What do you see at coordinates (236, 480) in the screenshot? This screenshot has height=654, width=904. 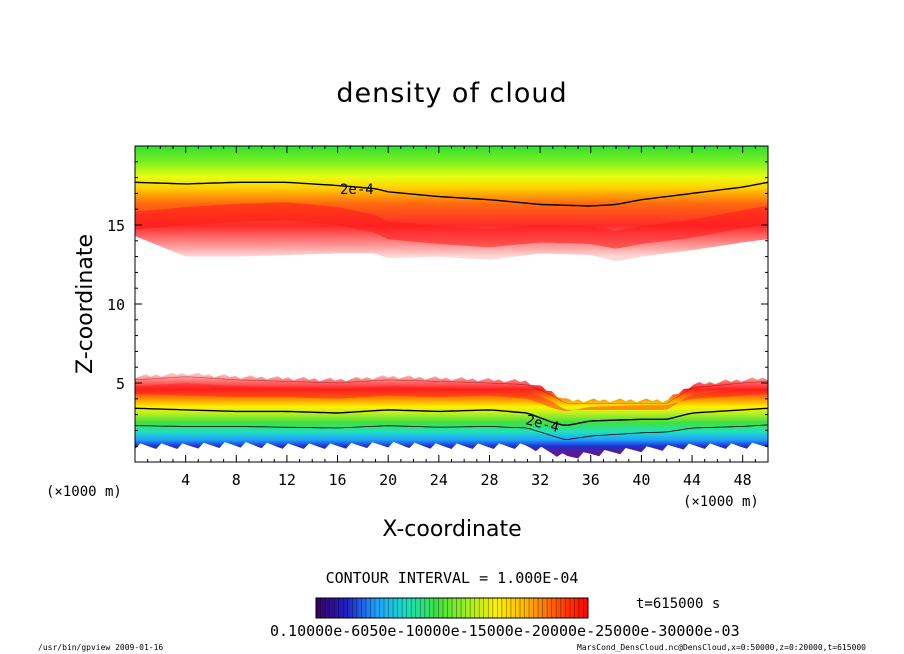 I see `x-tick-label: 8` at bounding box center [236, 480].